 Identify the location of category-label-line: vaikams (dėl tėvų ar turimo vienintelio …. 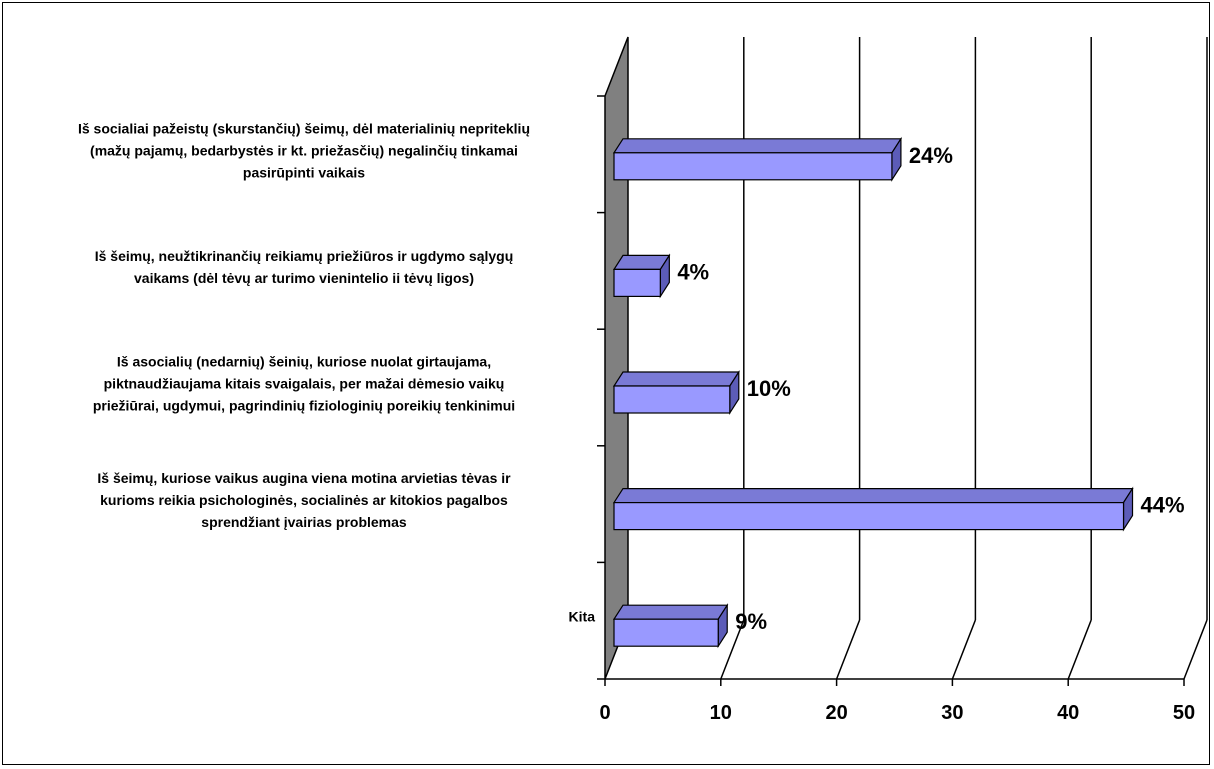
(304, 278).